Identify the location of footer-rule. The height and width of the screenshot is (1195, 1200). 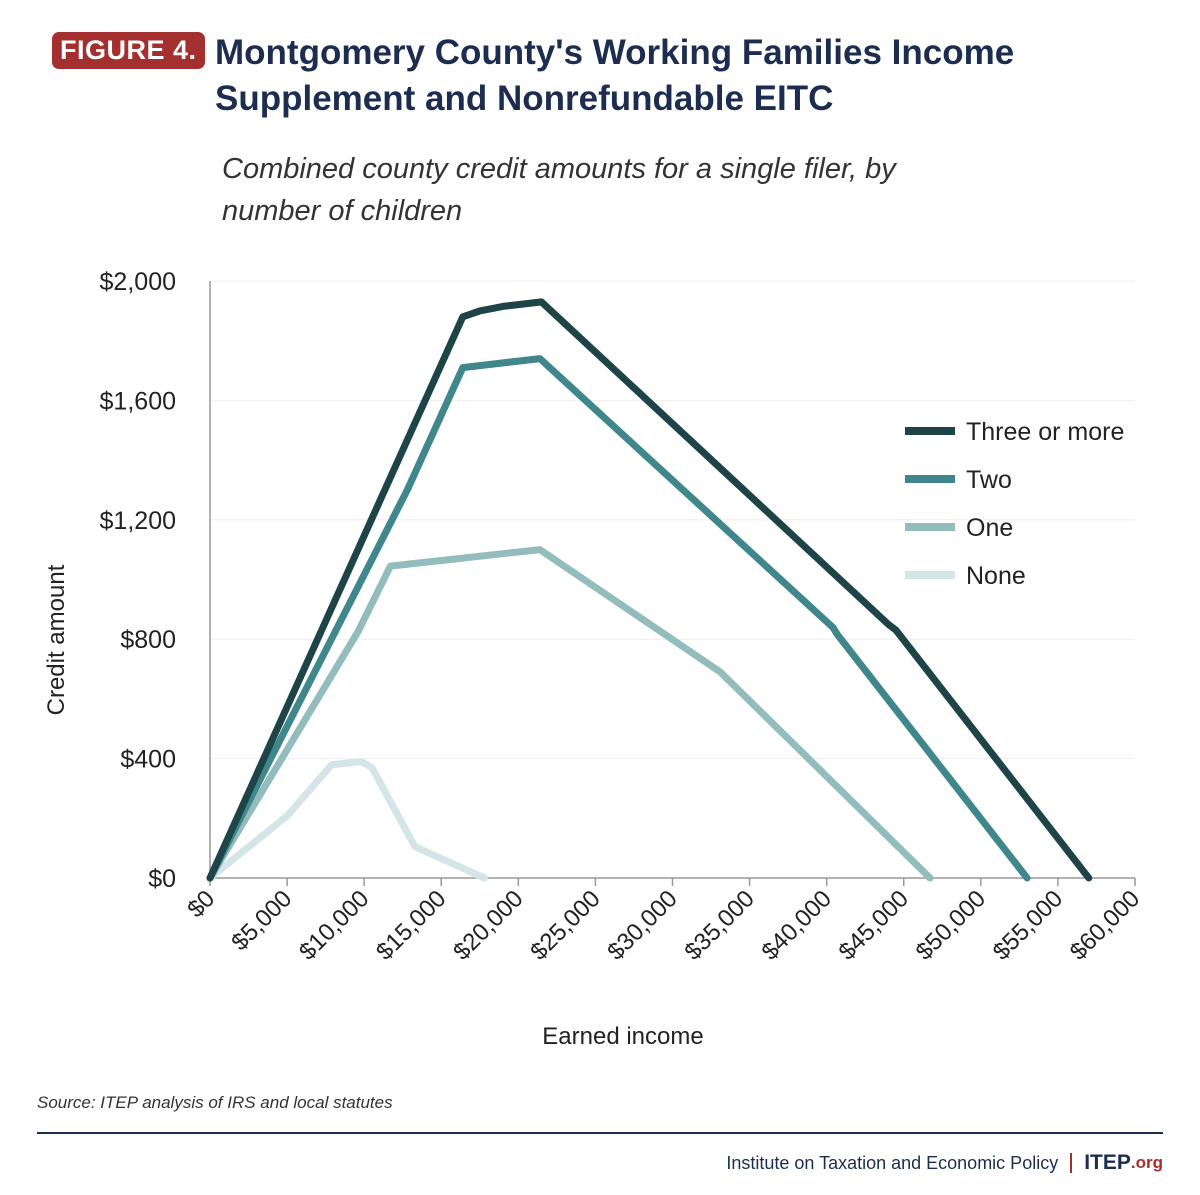
(600, 1133).